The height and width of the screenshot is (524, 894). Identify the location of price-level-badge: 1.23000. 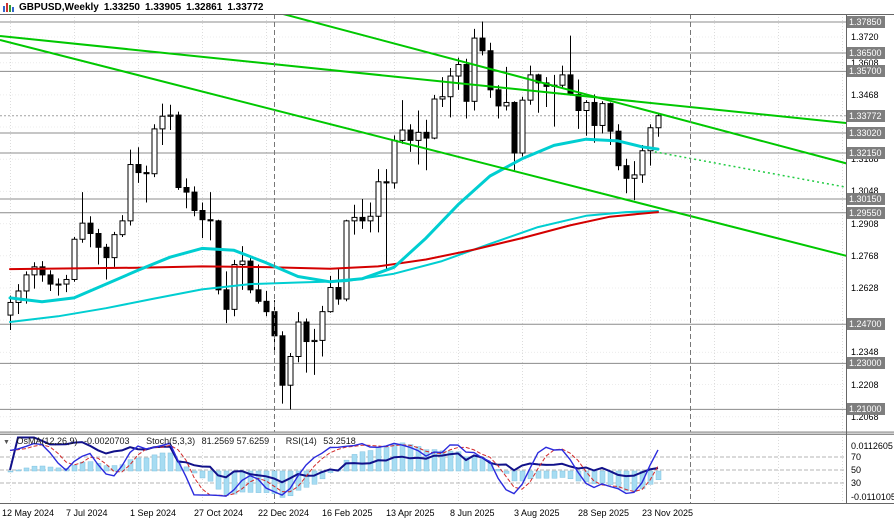
(866, 363).